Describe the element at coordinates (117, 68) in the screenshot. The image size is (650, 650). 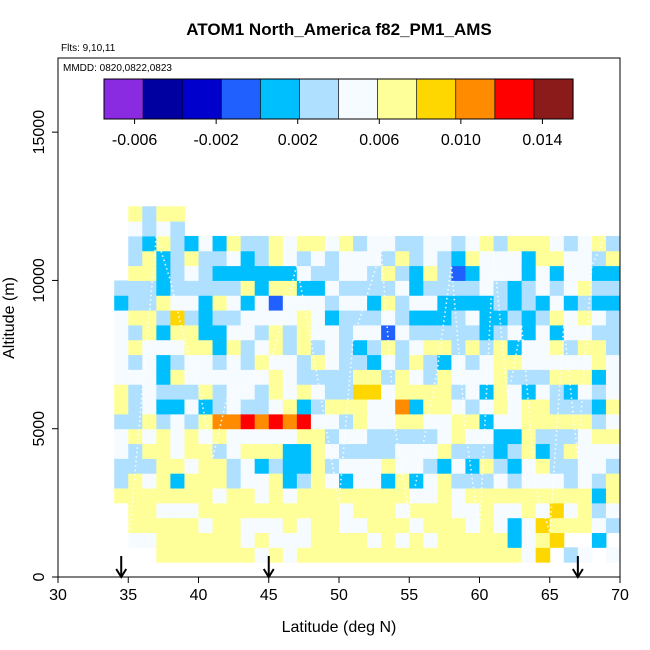
I see `dates-label: MMDD: 0820,0822,0823` at that location.